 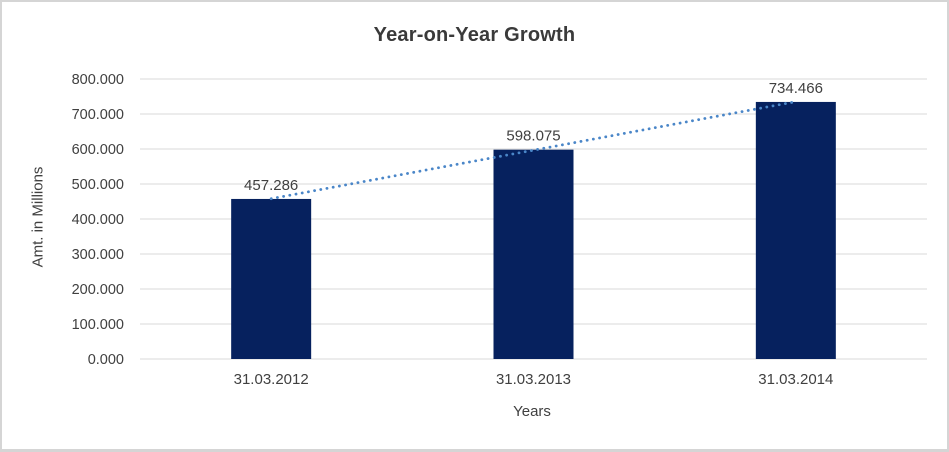 I want to click on y-tick-label: 200.000, so click(x=98, y=290).